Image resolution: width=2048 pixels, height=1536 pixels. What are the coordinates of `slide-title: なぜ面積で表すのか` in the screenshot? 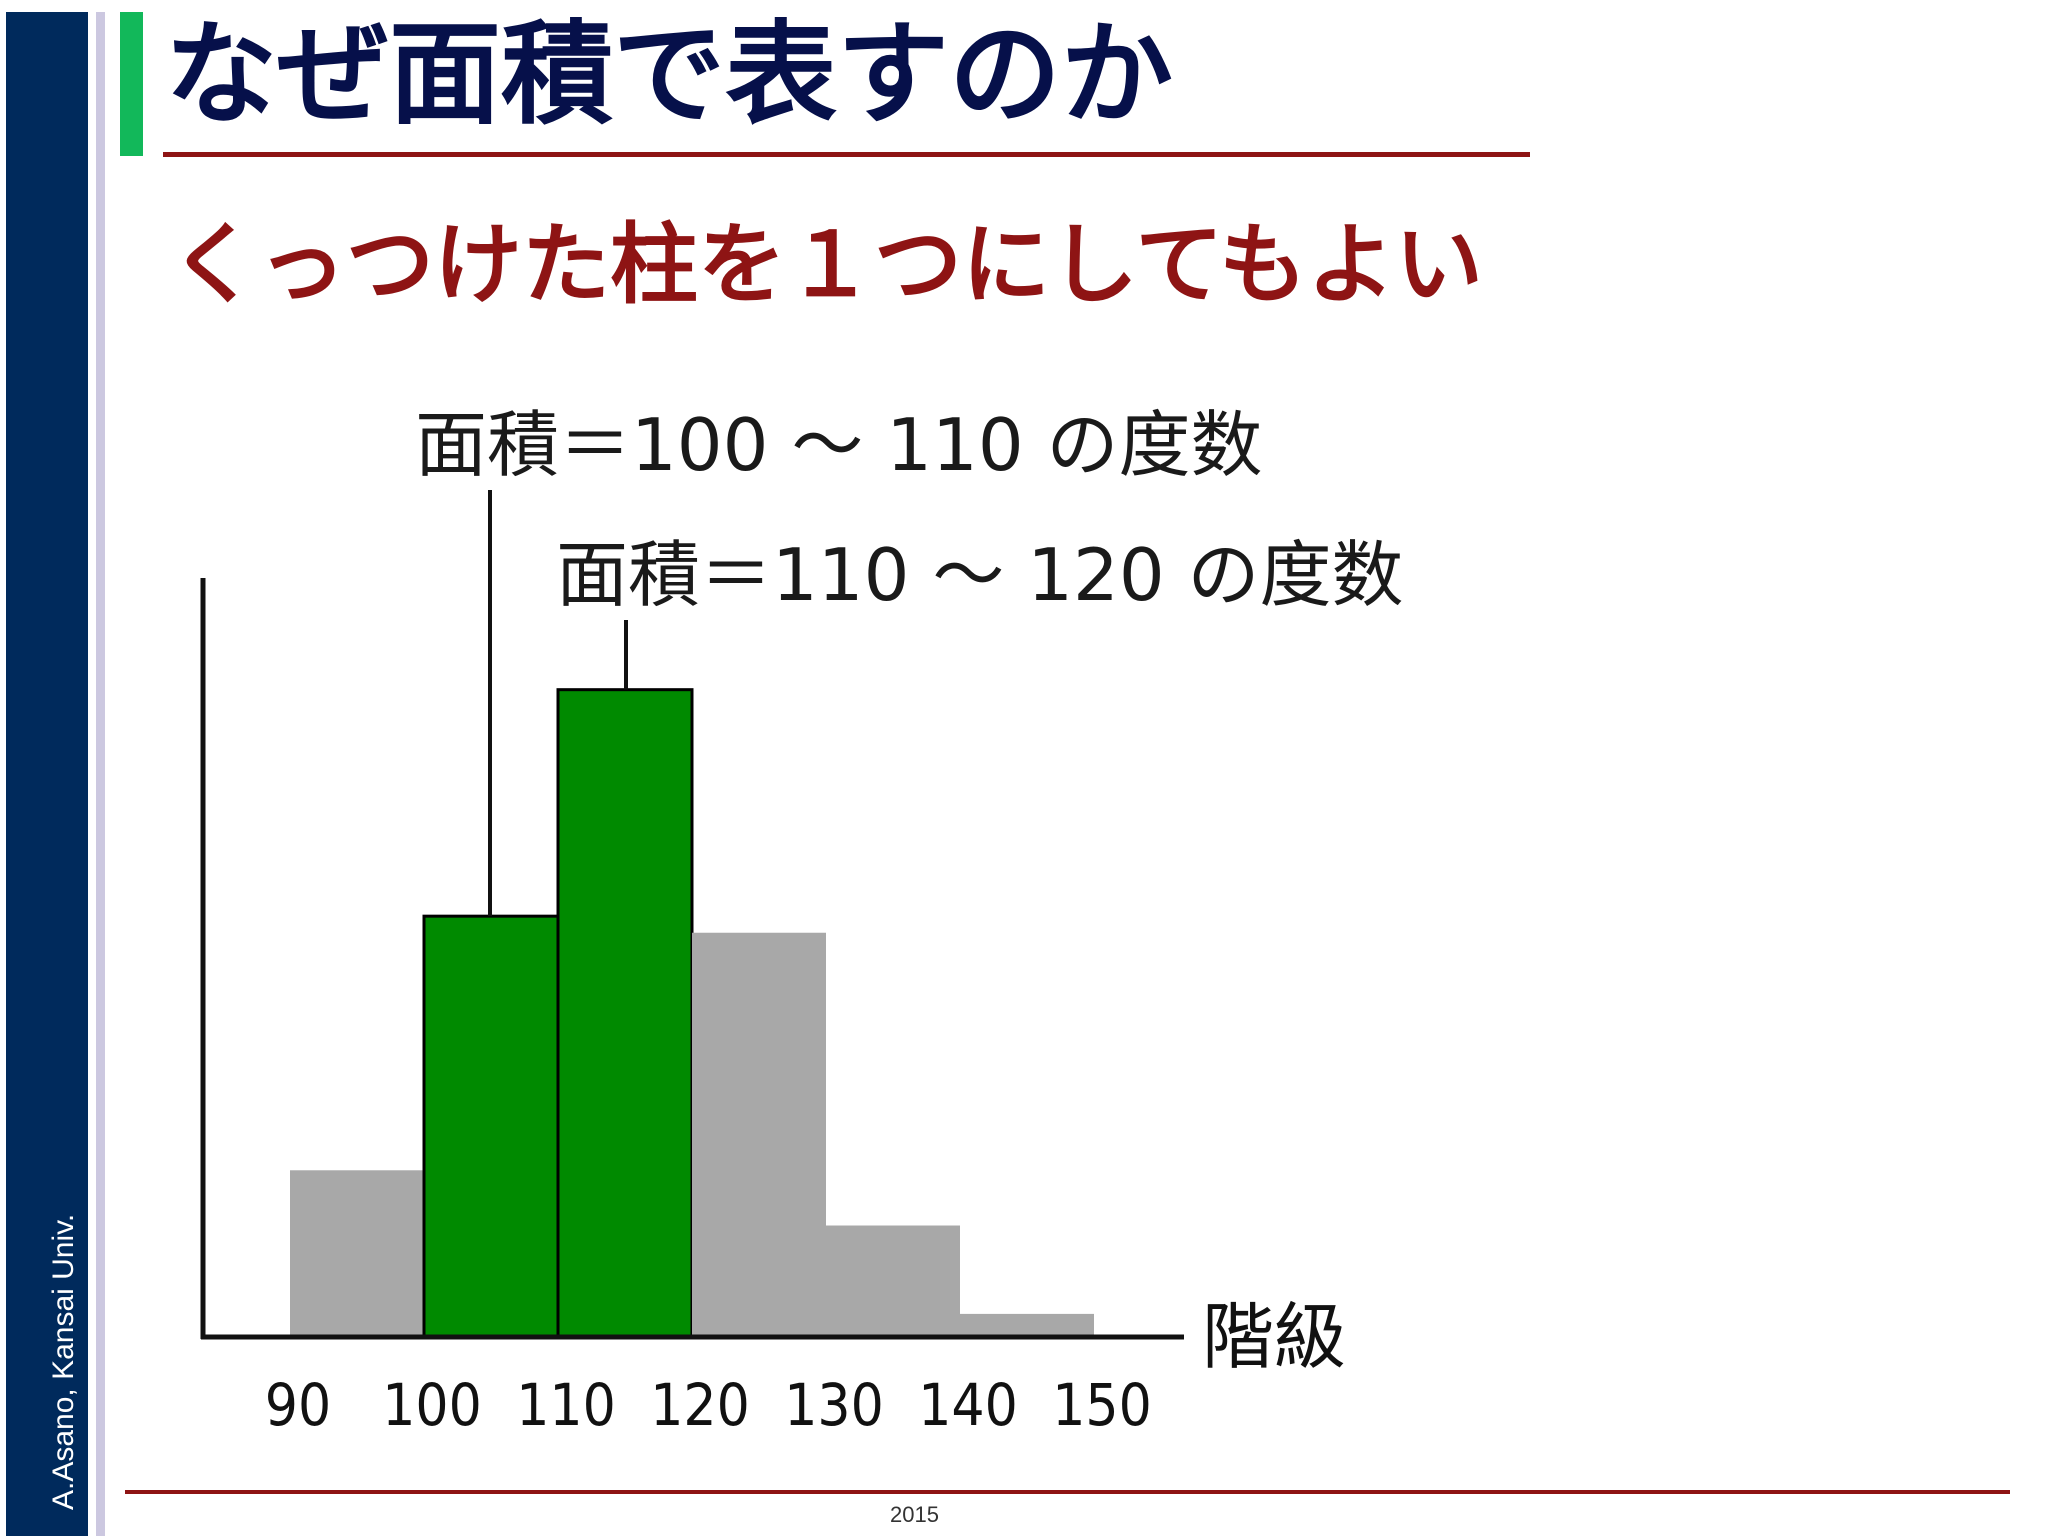 It's located at (669, 75).